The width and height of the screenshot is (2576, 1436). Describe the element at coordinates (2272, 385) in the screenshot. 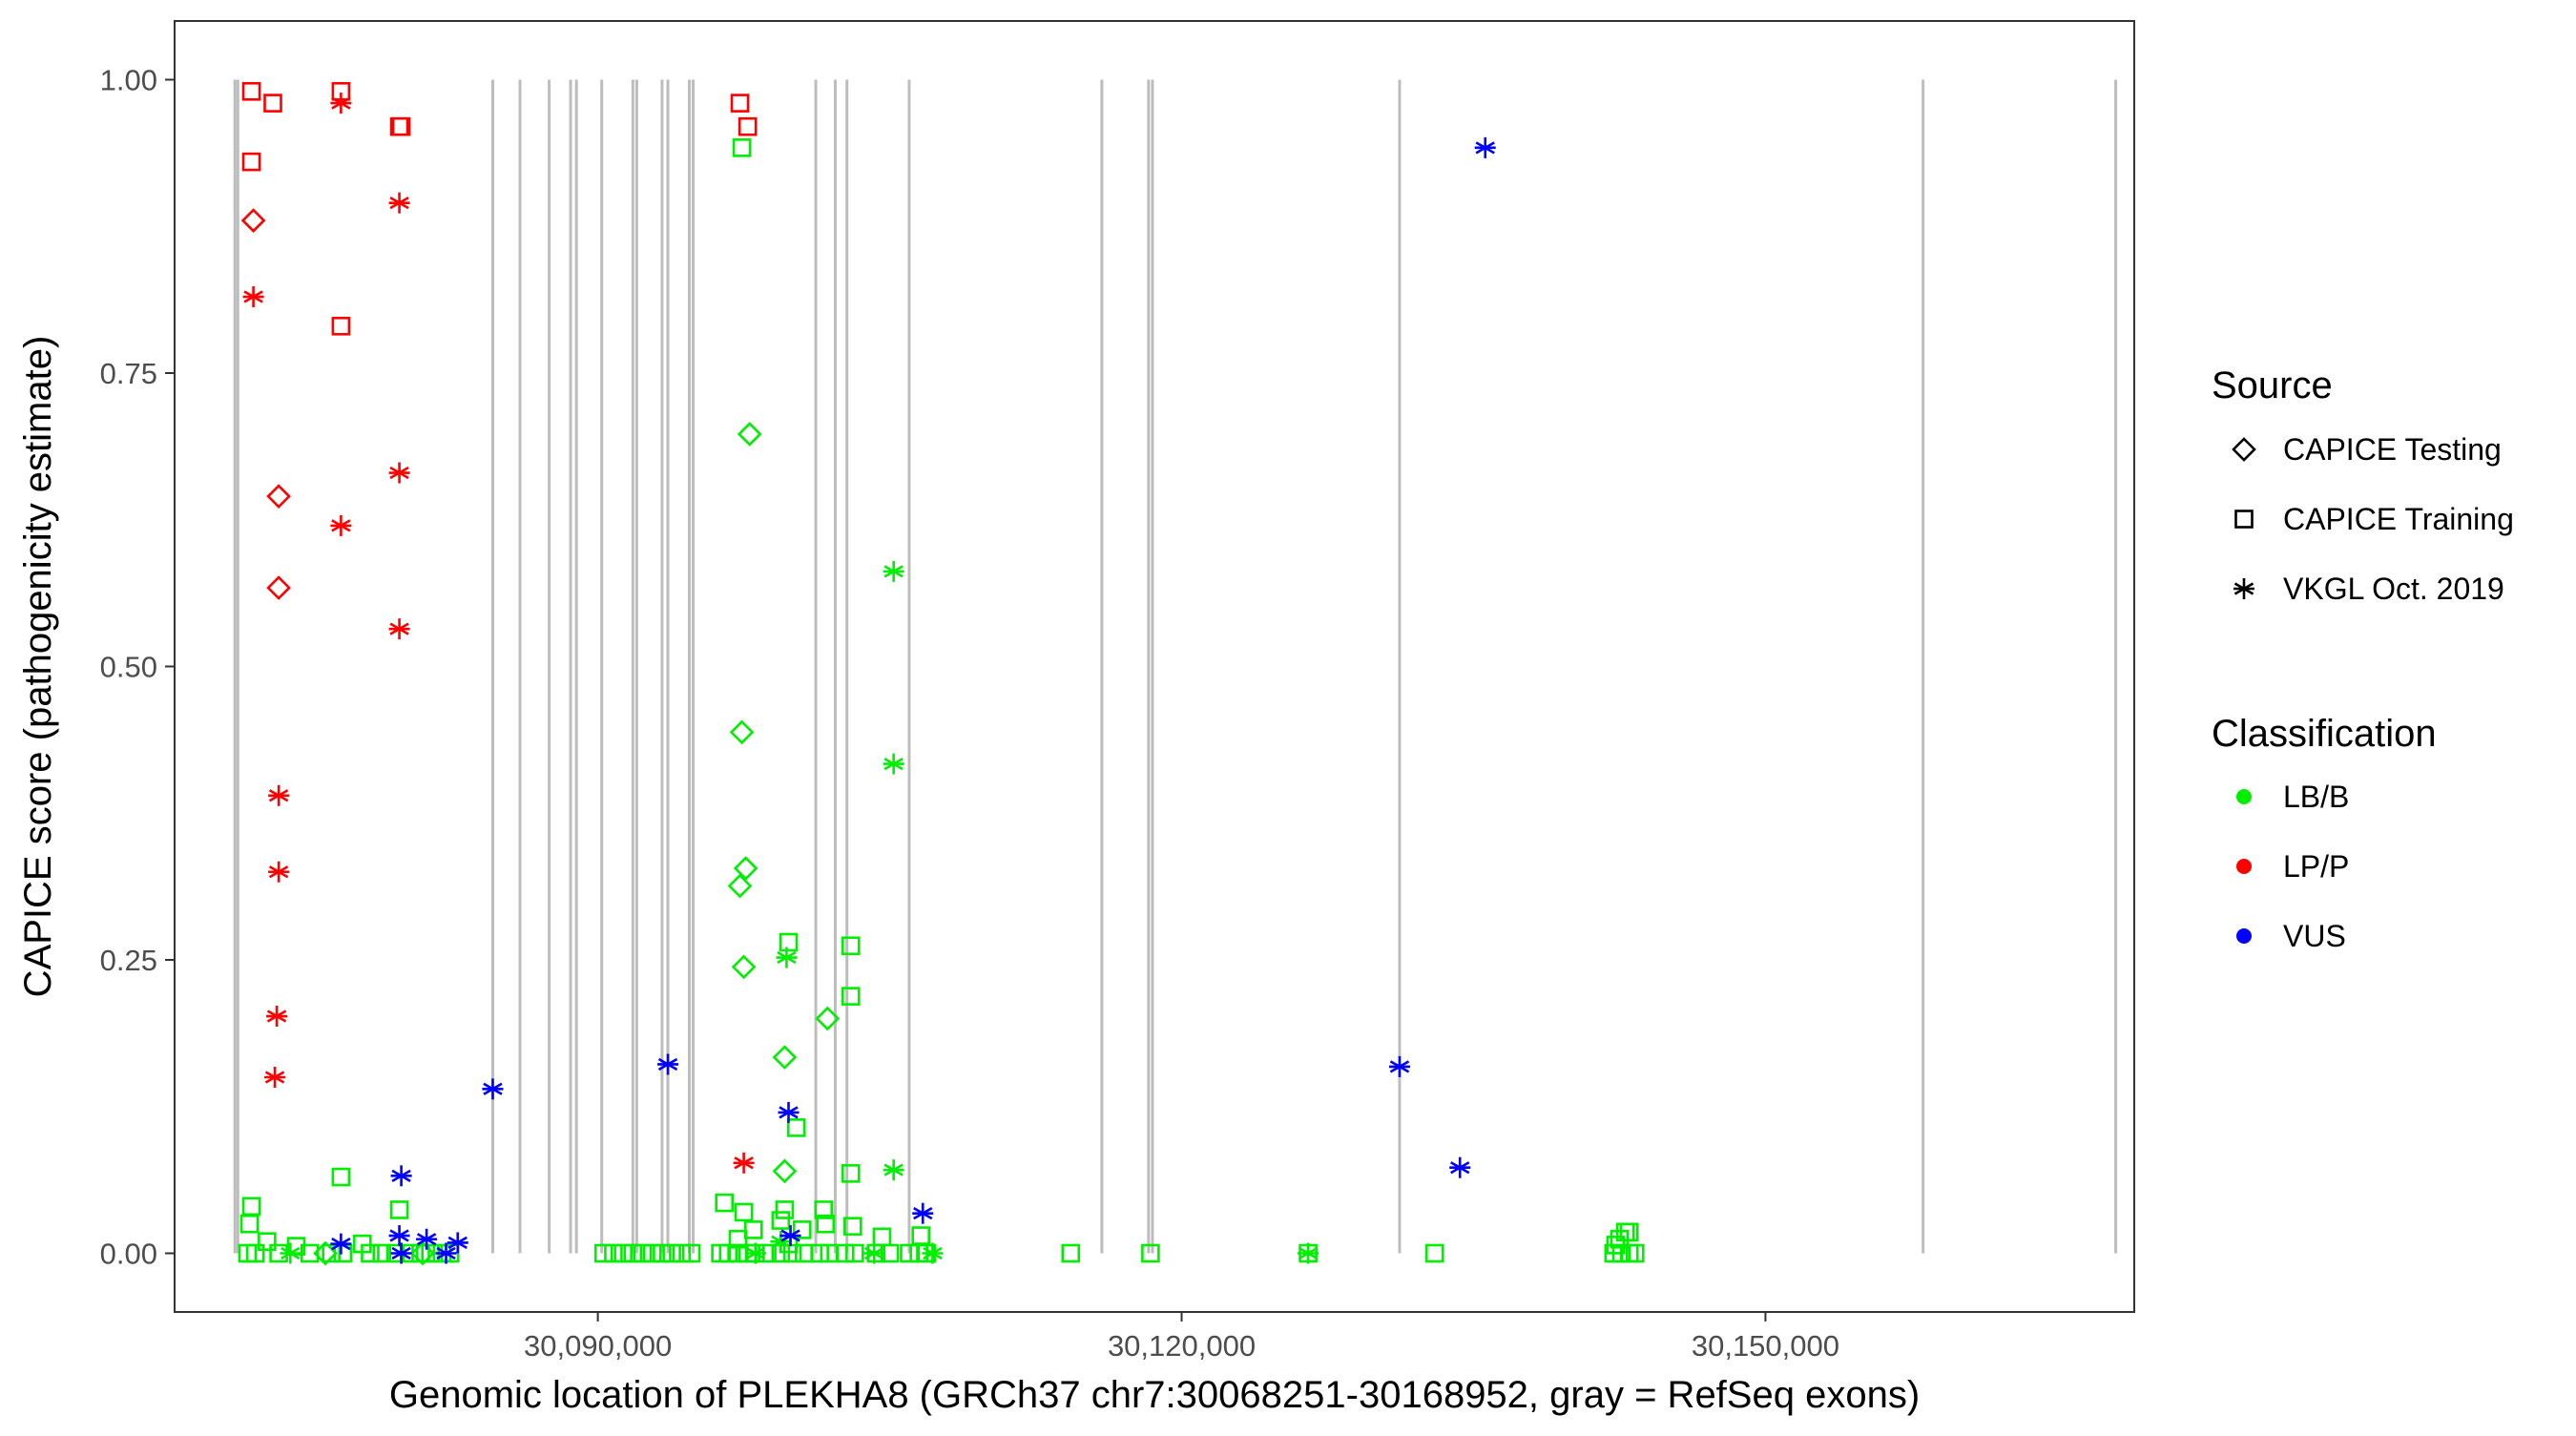

I see `legend-source-title: Source` at that location.